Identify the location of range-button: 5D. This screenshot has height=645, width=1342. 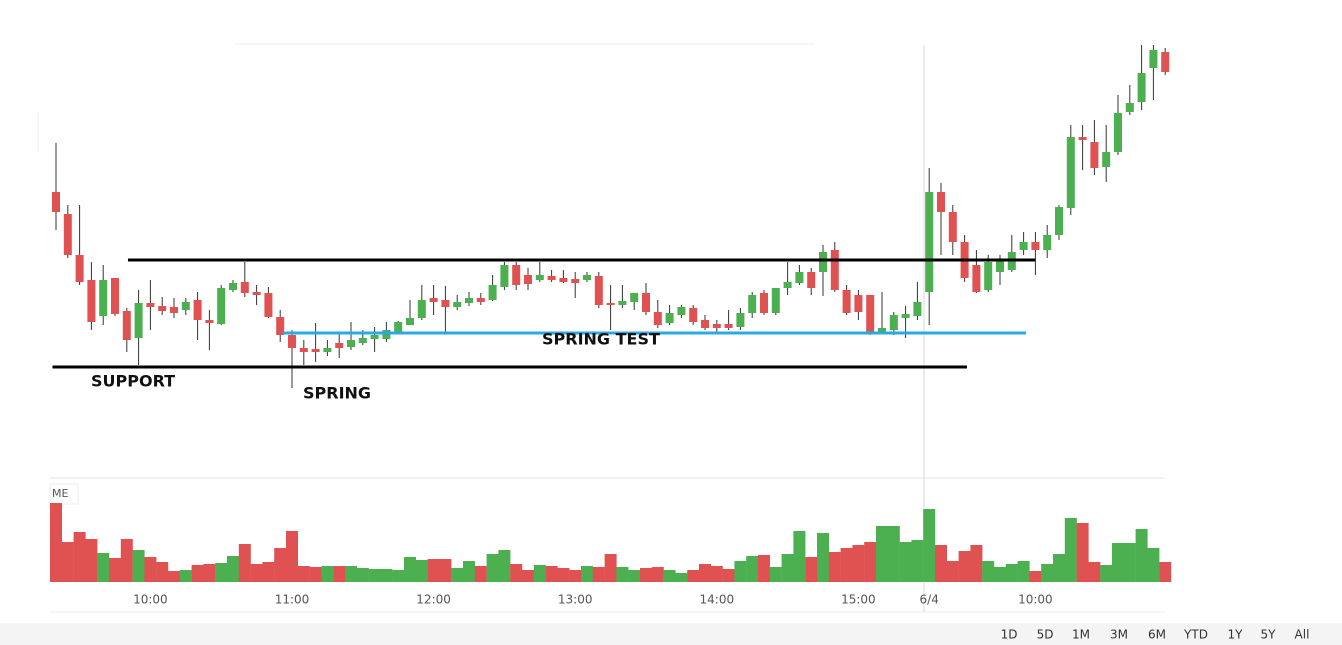
(1045, 635).